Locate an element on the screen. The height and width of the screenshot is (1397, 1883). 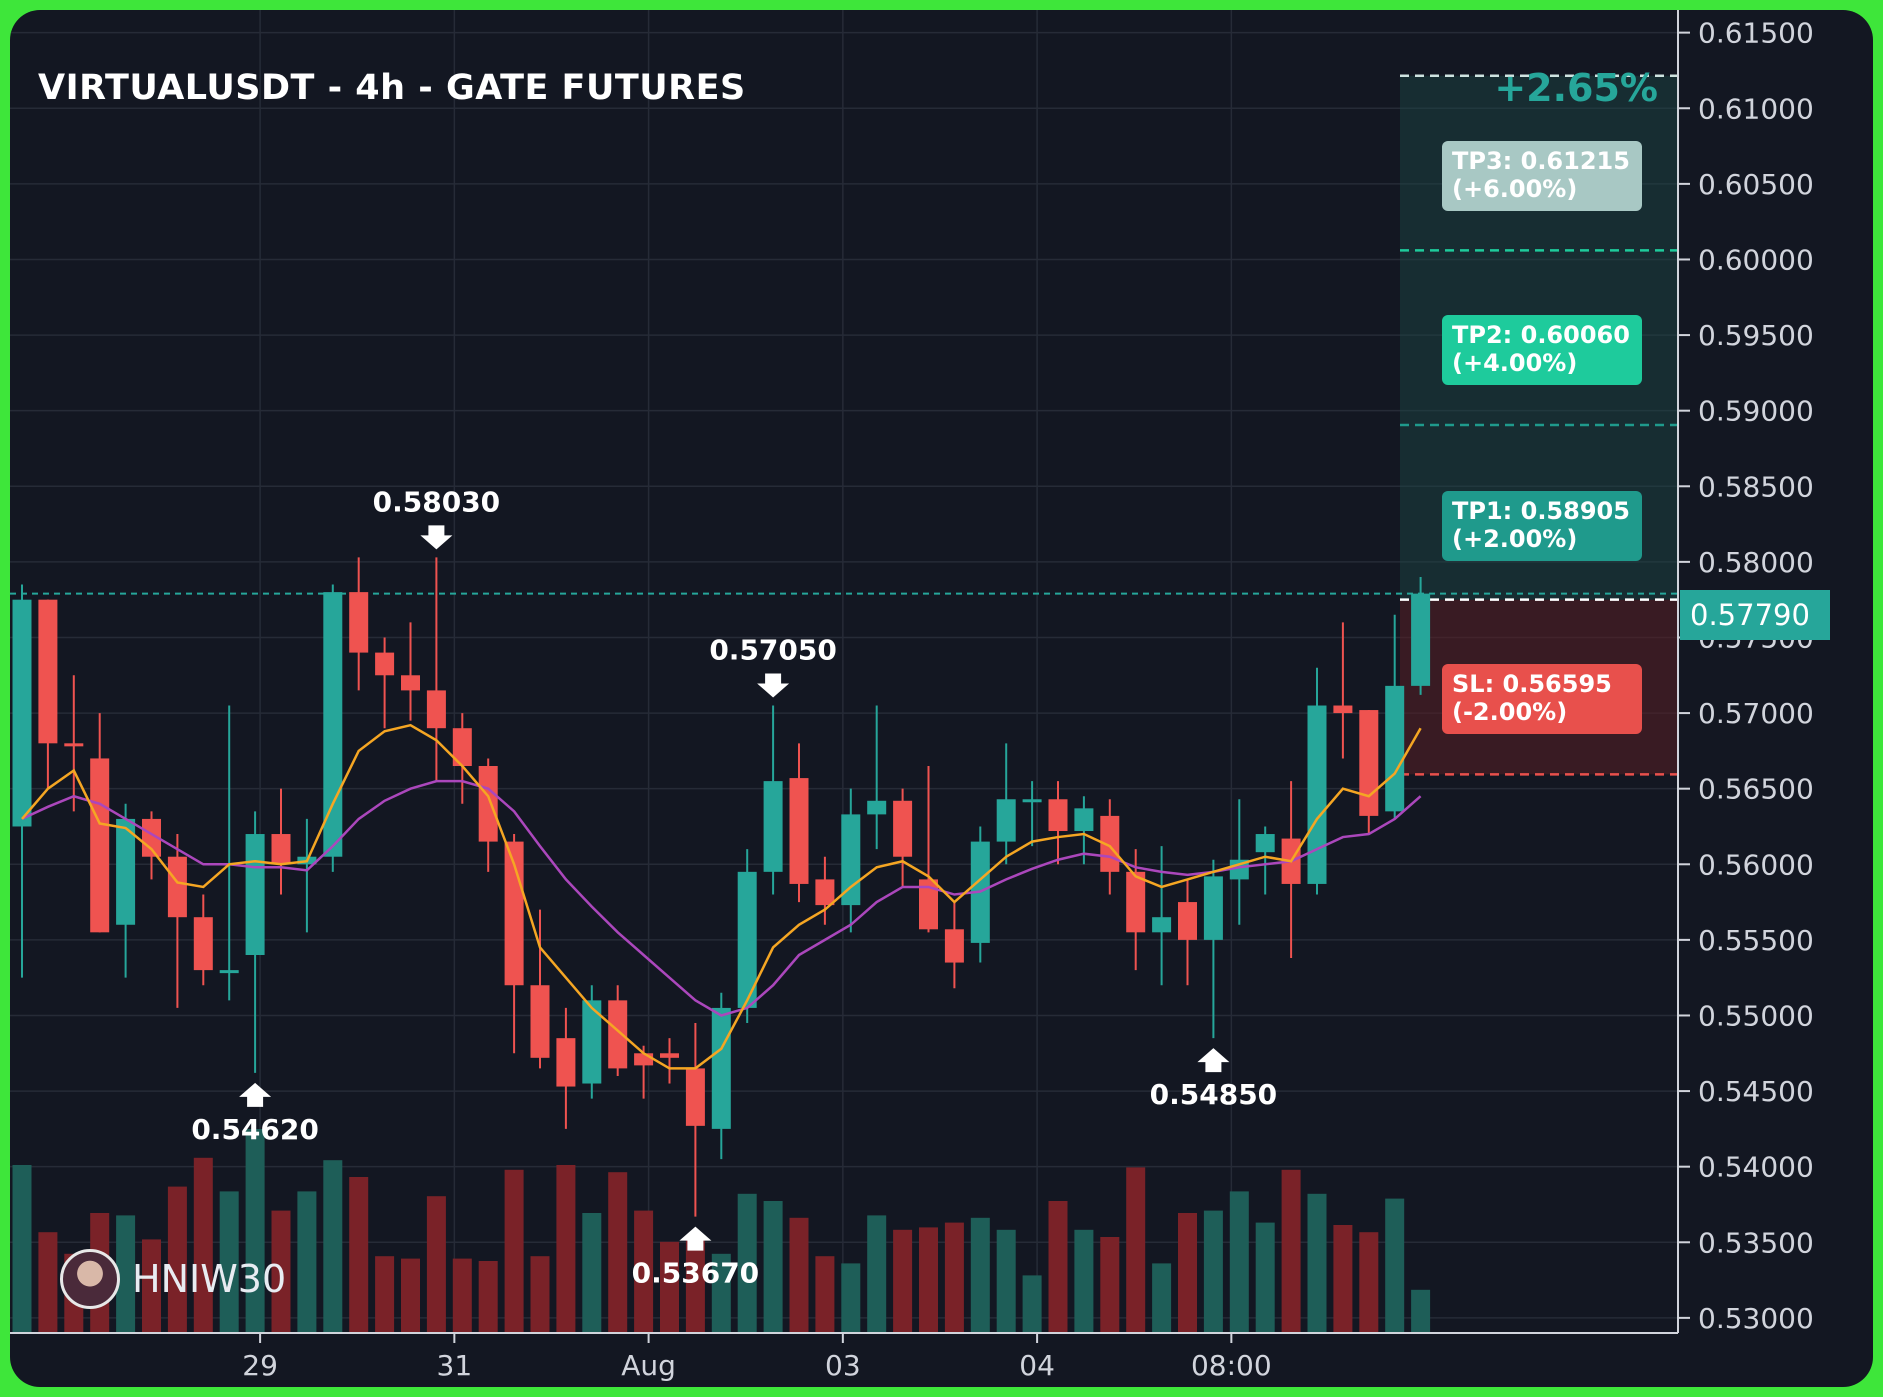
y-tick-label: 0.55000 is located at coordinates (1756, 1015).